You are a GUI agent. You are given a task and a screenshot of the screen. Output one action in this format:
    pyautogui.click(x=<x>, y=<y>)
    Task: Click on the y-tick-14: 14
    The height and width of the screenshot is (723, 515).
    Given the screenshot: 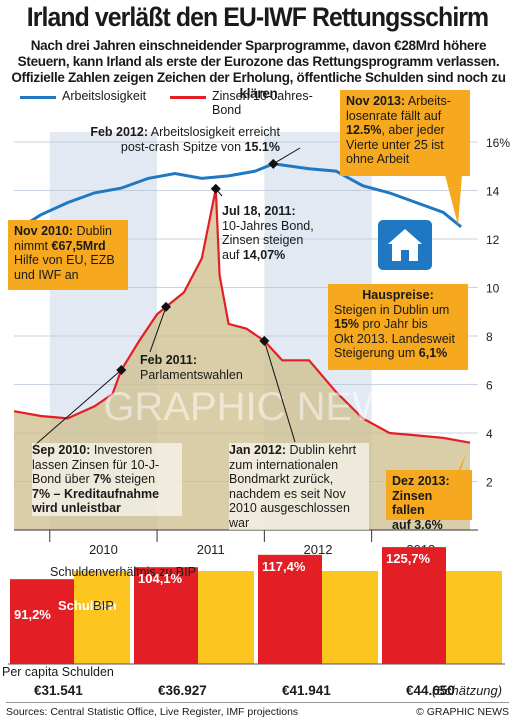 What is the action you would take?
    pyautogui.click(x=493, y=192)
    